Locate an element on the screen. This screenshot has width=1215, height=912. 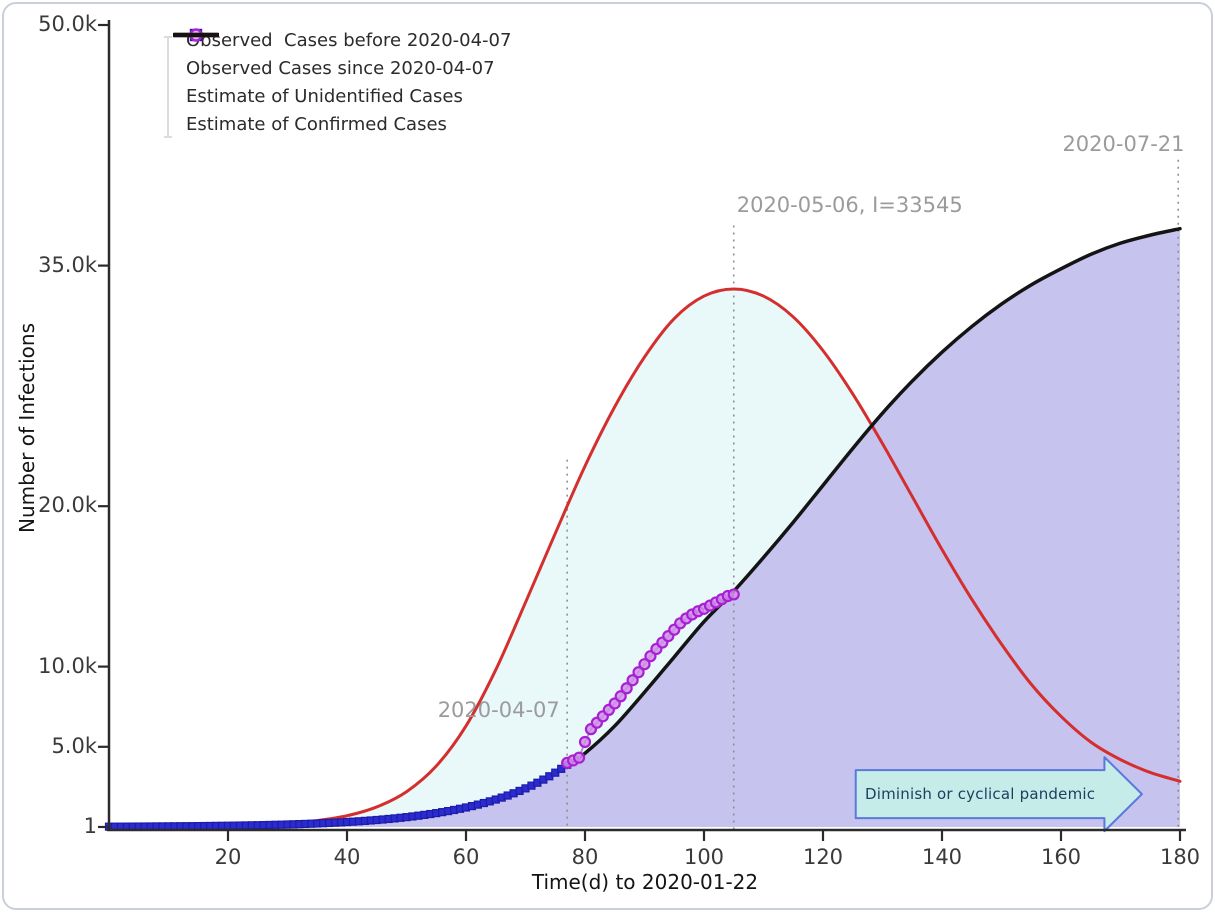
legend-item-observed-before: Observed Cases before 2020-04-07 is located at coordinates (342, 40).